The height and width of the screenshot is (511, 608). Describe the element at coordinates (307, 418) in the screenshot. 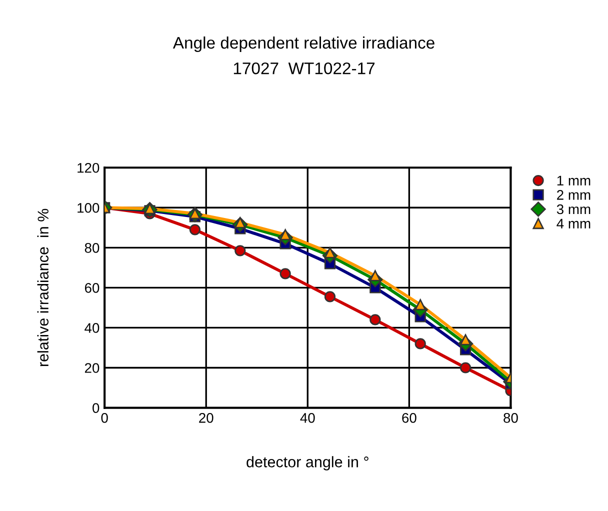

I see `x-tick-label: 40` at that location.